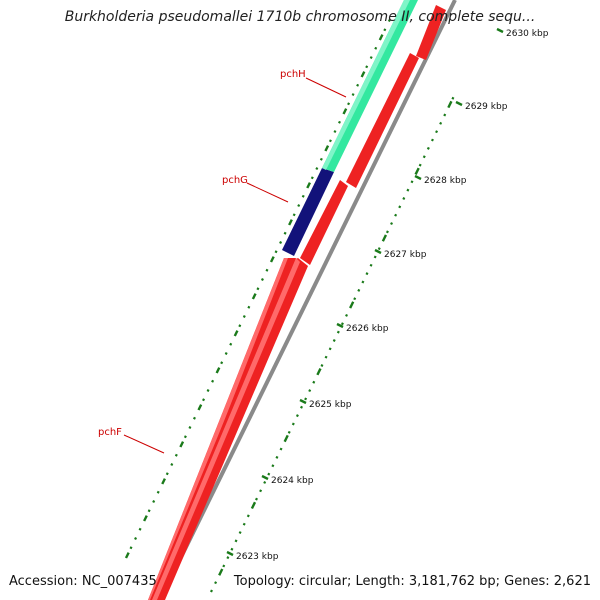  Describe the element at coordinates (486, 107) in the screenshot. I see `kbp-label: 2629 kbp` at that location.